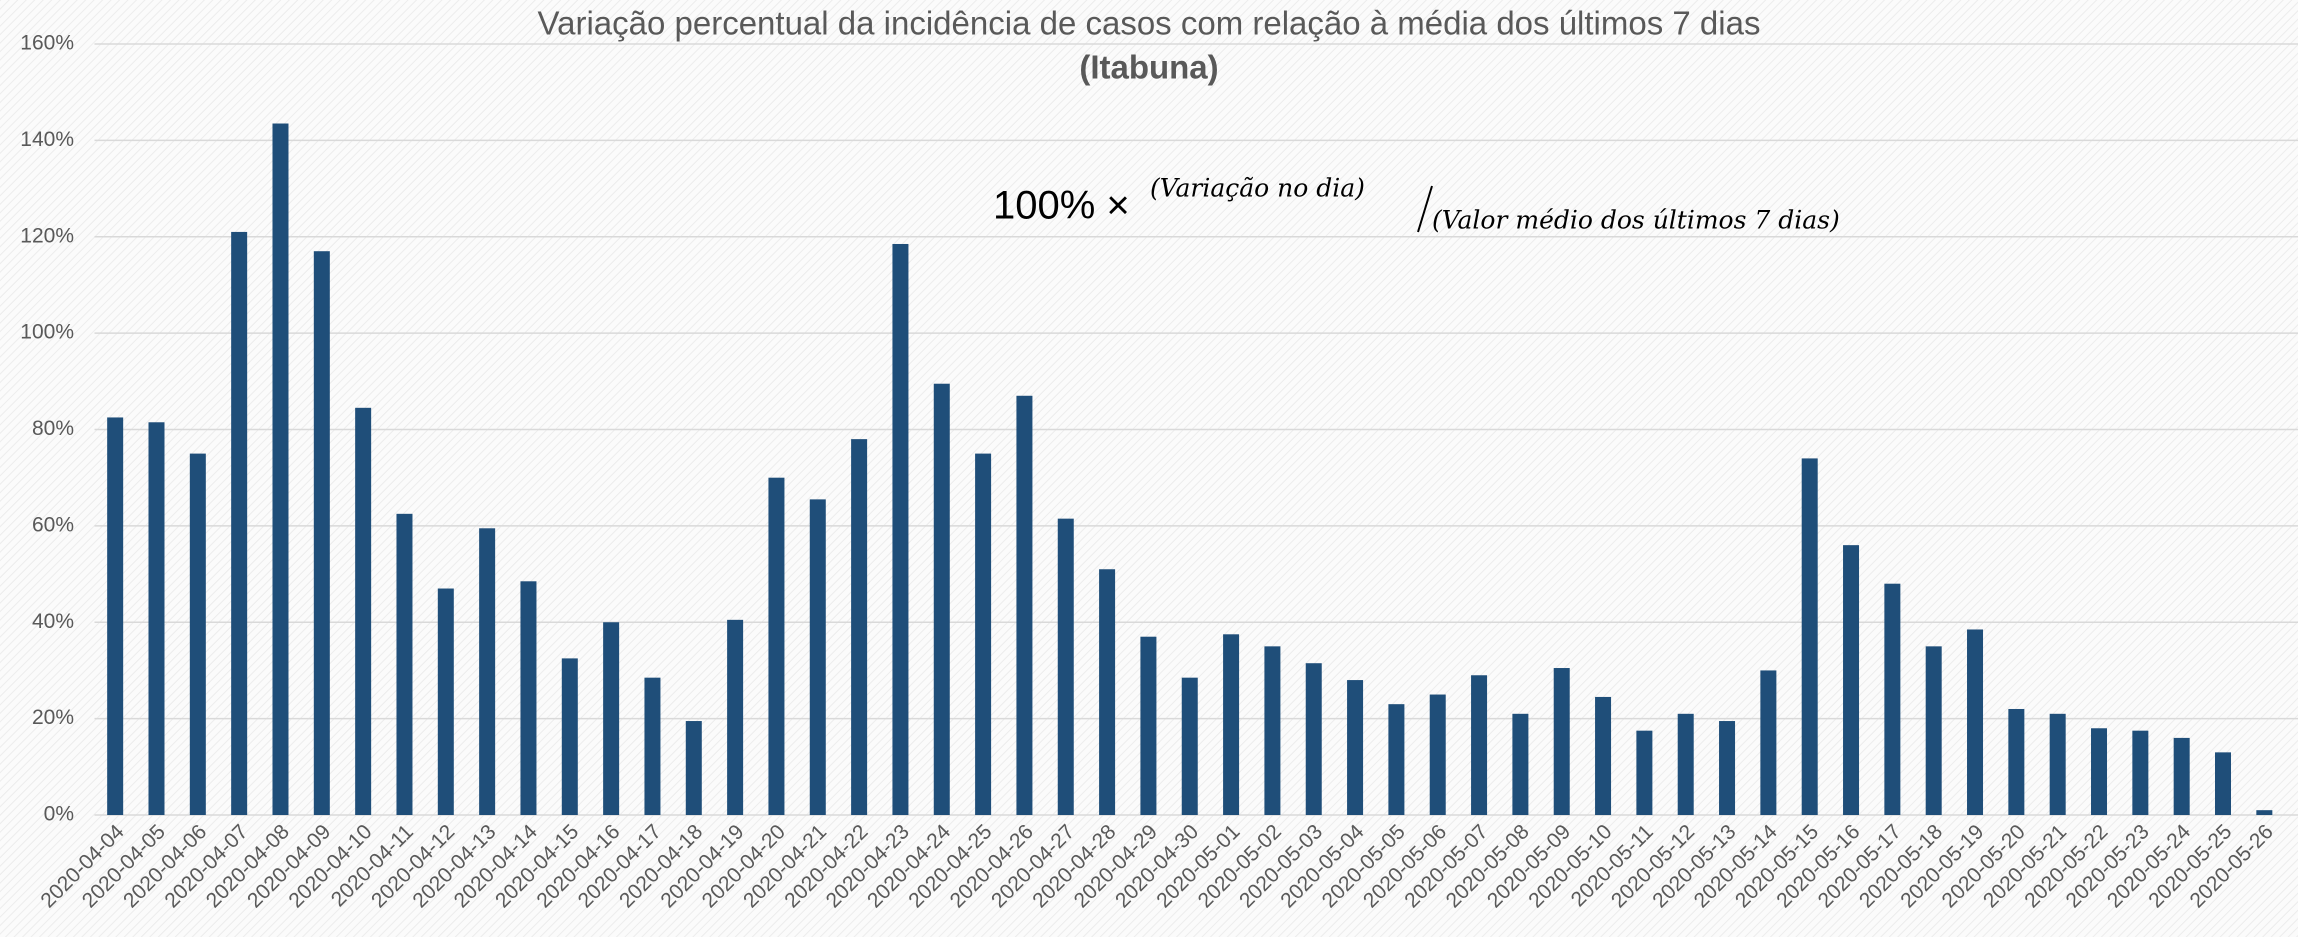 The height and width of the screenshot is (937, 2298). Describe the element at coordinates (53, 621) in the screenshot. I see `y-tick-label: 40%` at that location.